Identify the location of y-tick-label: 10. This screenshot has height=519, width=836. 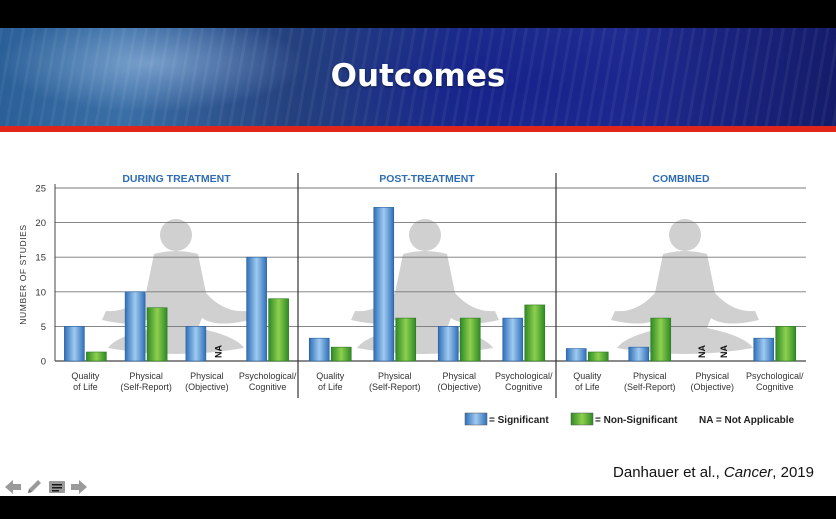
(40, 292).